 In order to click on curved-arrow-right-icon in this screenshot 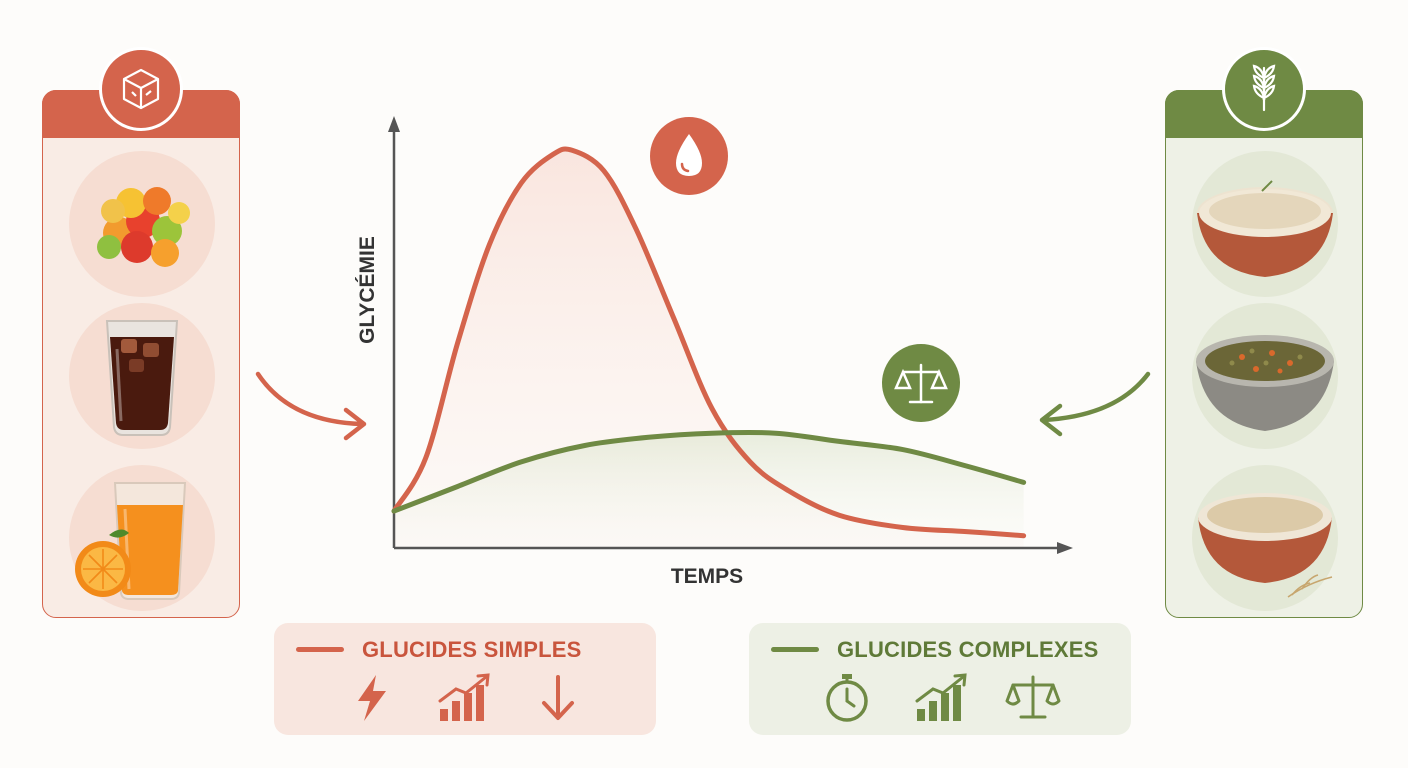, I will do `click(311, 406)`.